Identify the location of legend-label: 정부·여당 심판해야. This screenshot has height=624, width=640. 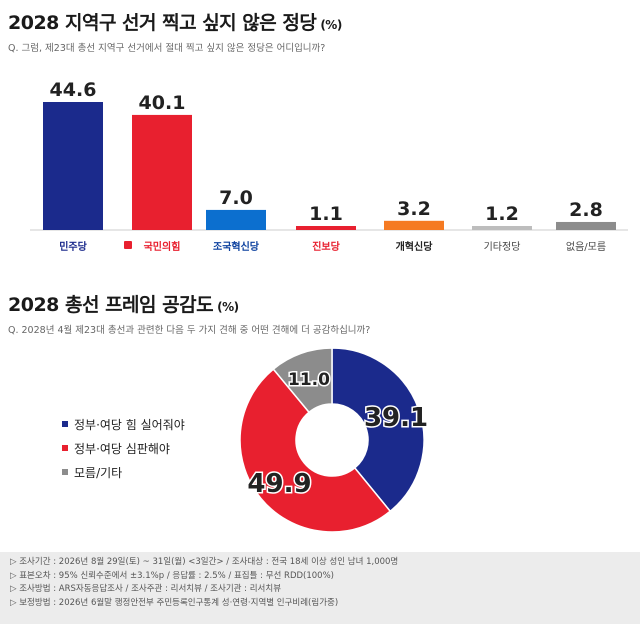
(122, 448).